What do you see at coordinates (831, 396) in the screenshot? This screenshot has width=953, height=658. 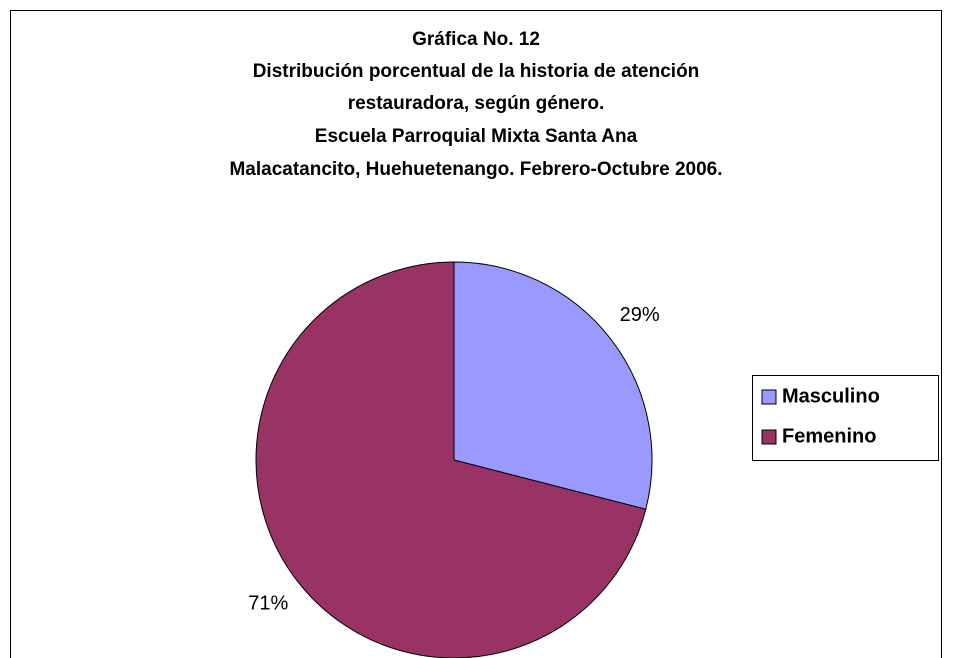 I see `legend-label: Masculino` at bounding box center [831, 396].